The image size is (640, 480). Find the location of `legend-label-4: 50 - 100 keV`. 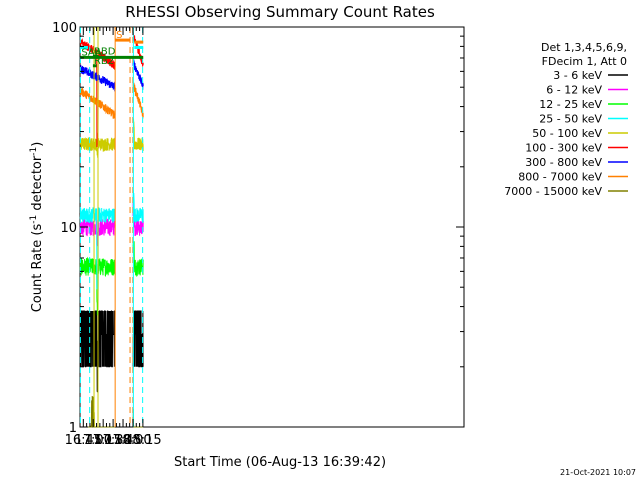

legend-label-4: 50 - 100 keV is located at coordinates (567, 133).